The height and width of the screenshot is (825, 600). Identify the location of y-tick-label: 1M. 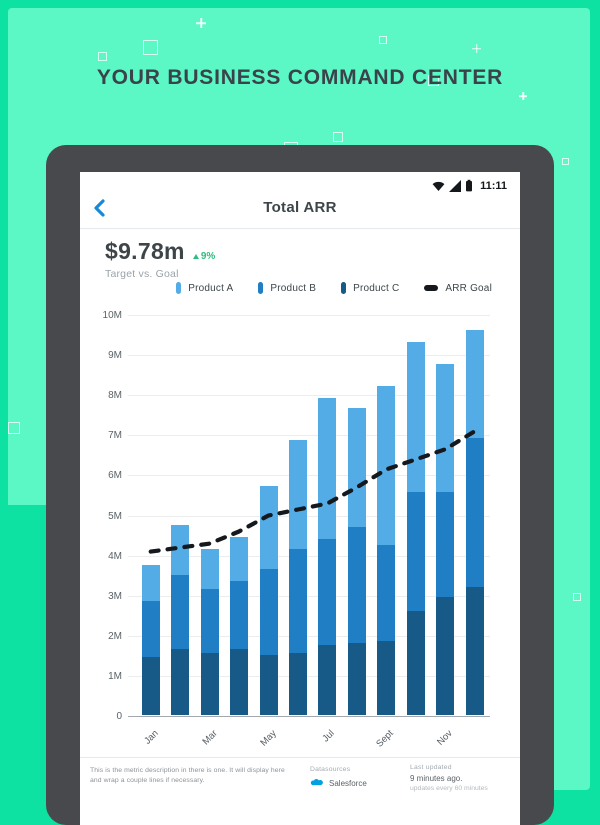
(115, 676).